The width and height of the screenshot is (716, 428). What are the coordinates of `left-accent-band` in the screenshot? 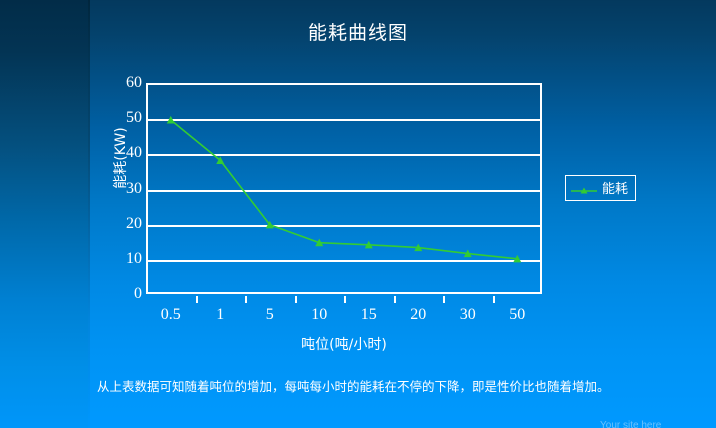 It's located at (44, 214).